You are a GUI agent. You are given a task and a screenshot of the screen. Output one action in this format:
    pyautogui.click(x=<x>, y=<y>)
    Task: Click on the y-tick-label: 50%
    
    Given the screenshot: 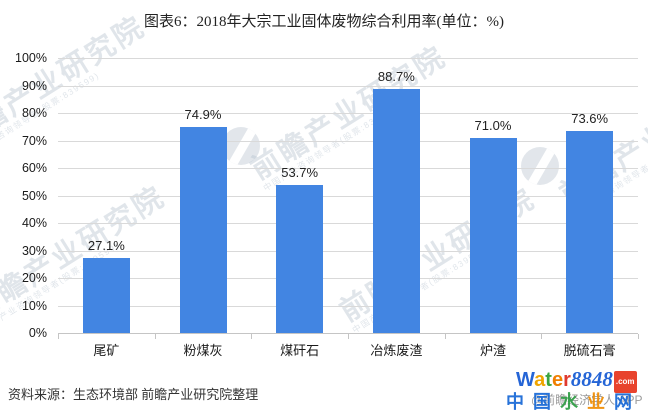 What is the action you would take?
    pyautogui.click(x=34, y=195)
    